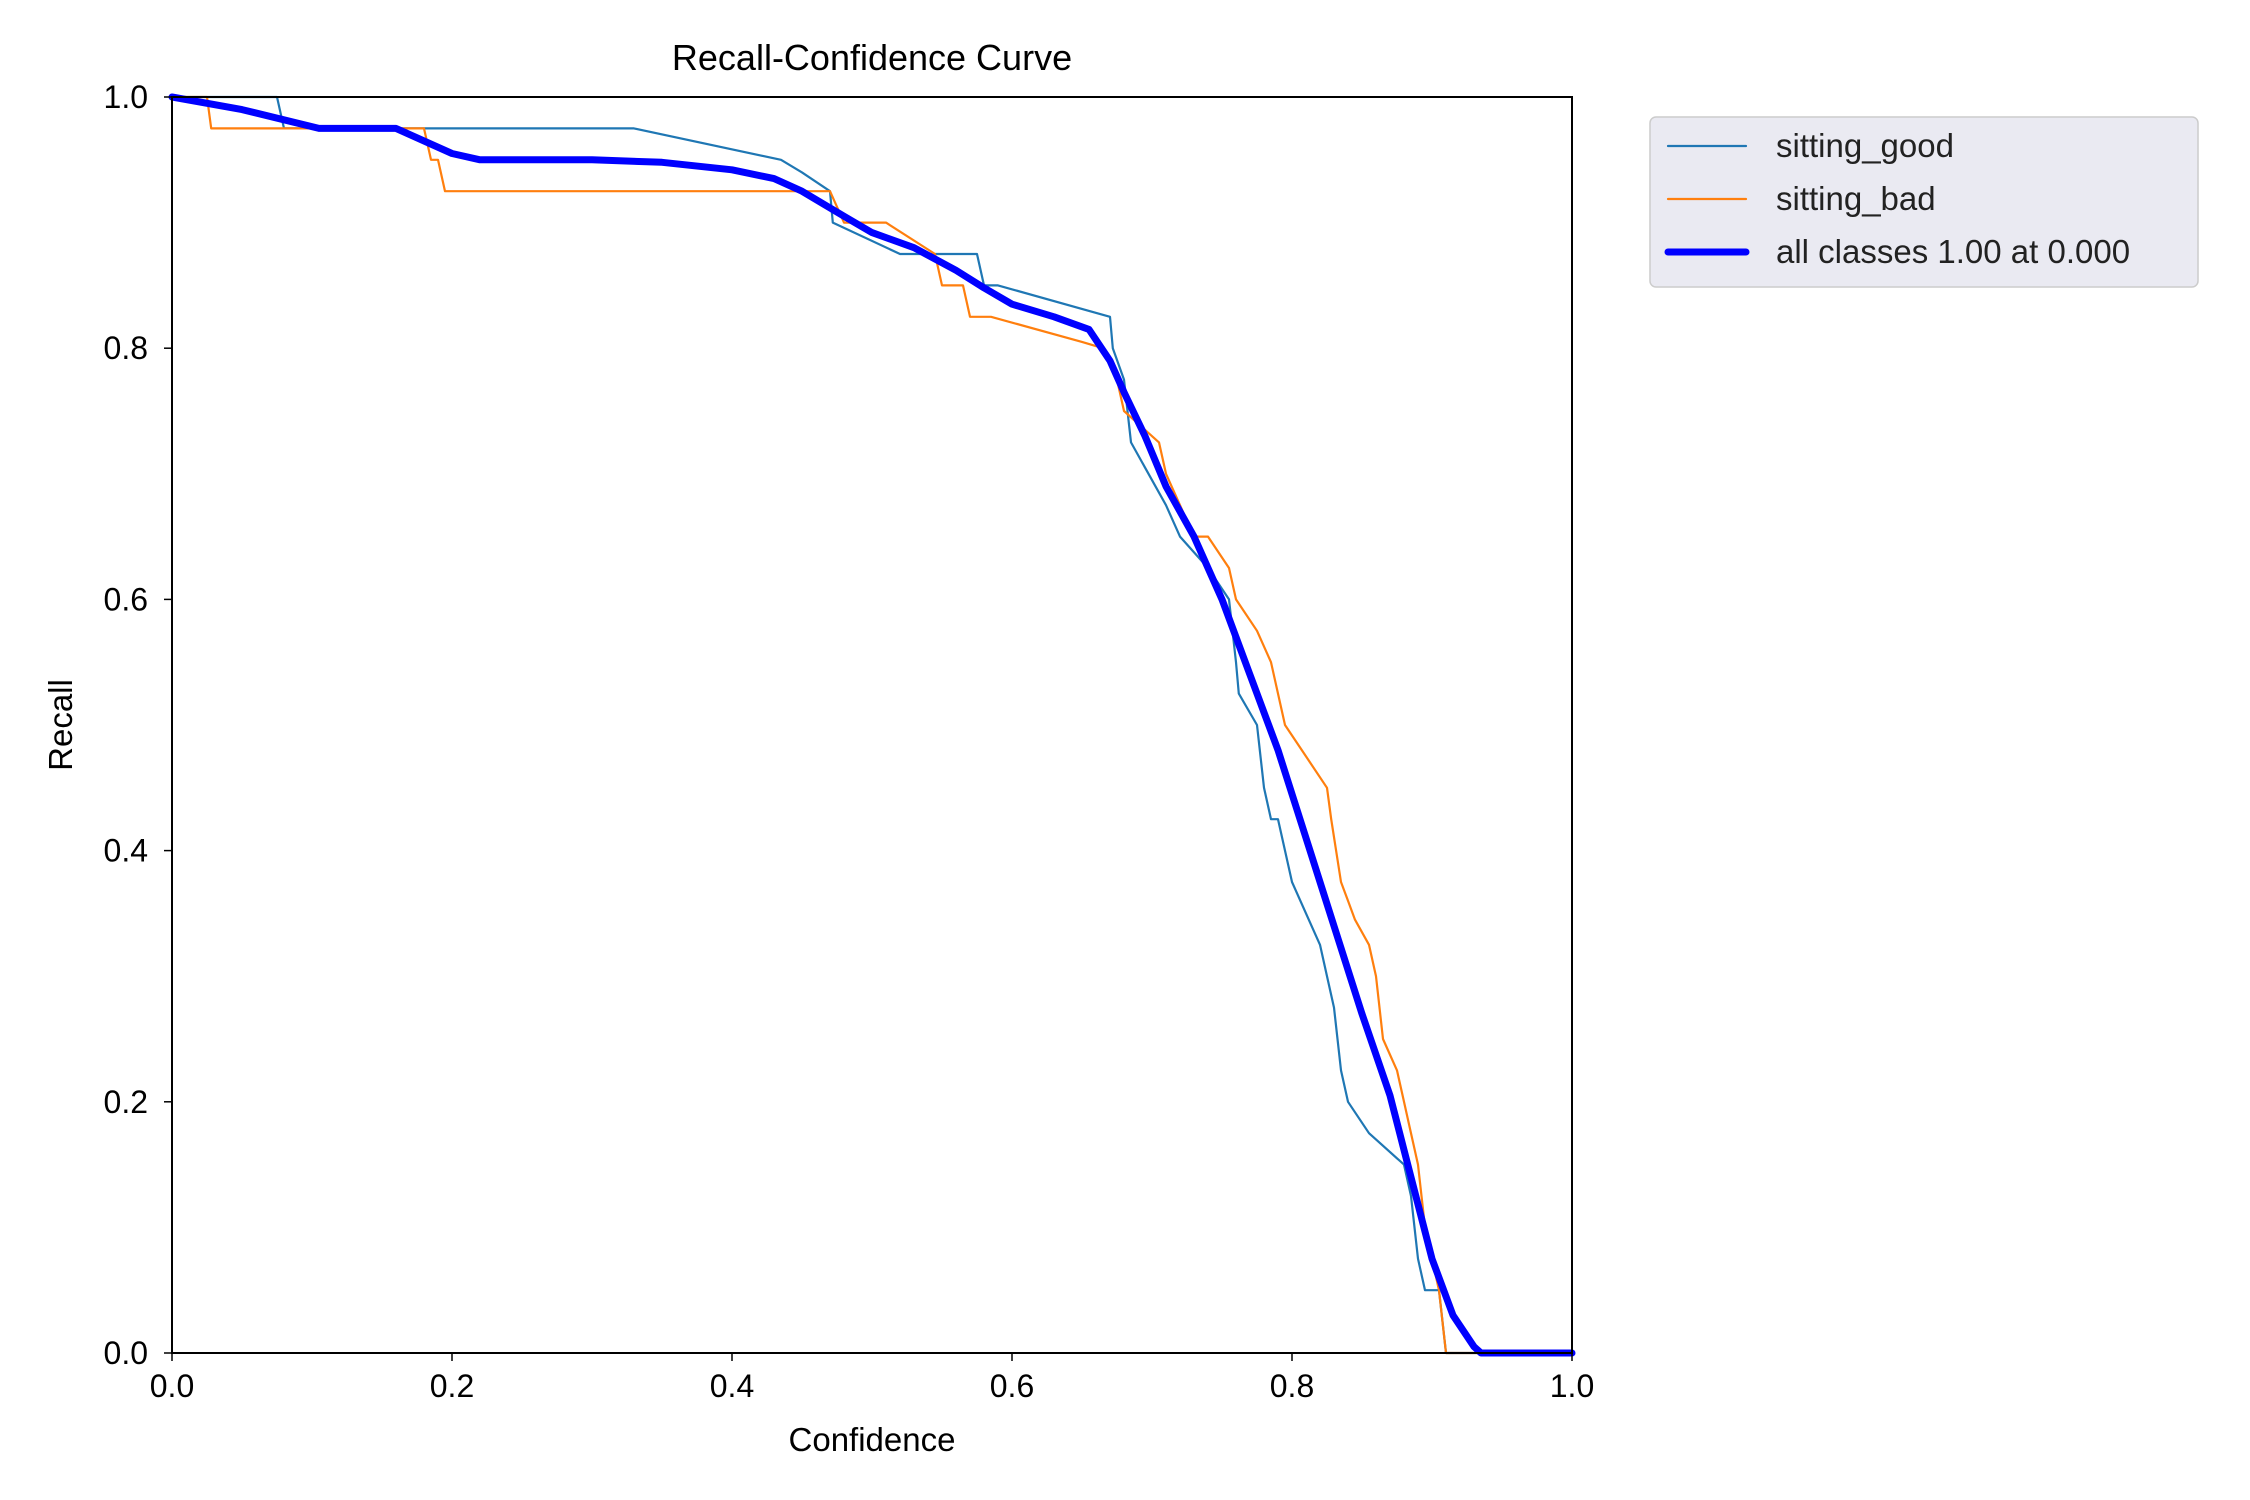 Image resolution: width=2250 pixels, height=1500 pixels. I want to click on chart-title: Recall-Confidence Curve, so click(872, 57).